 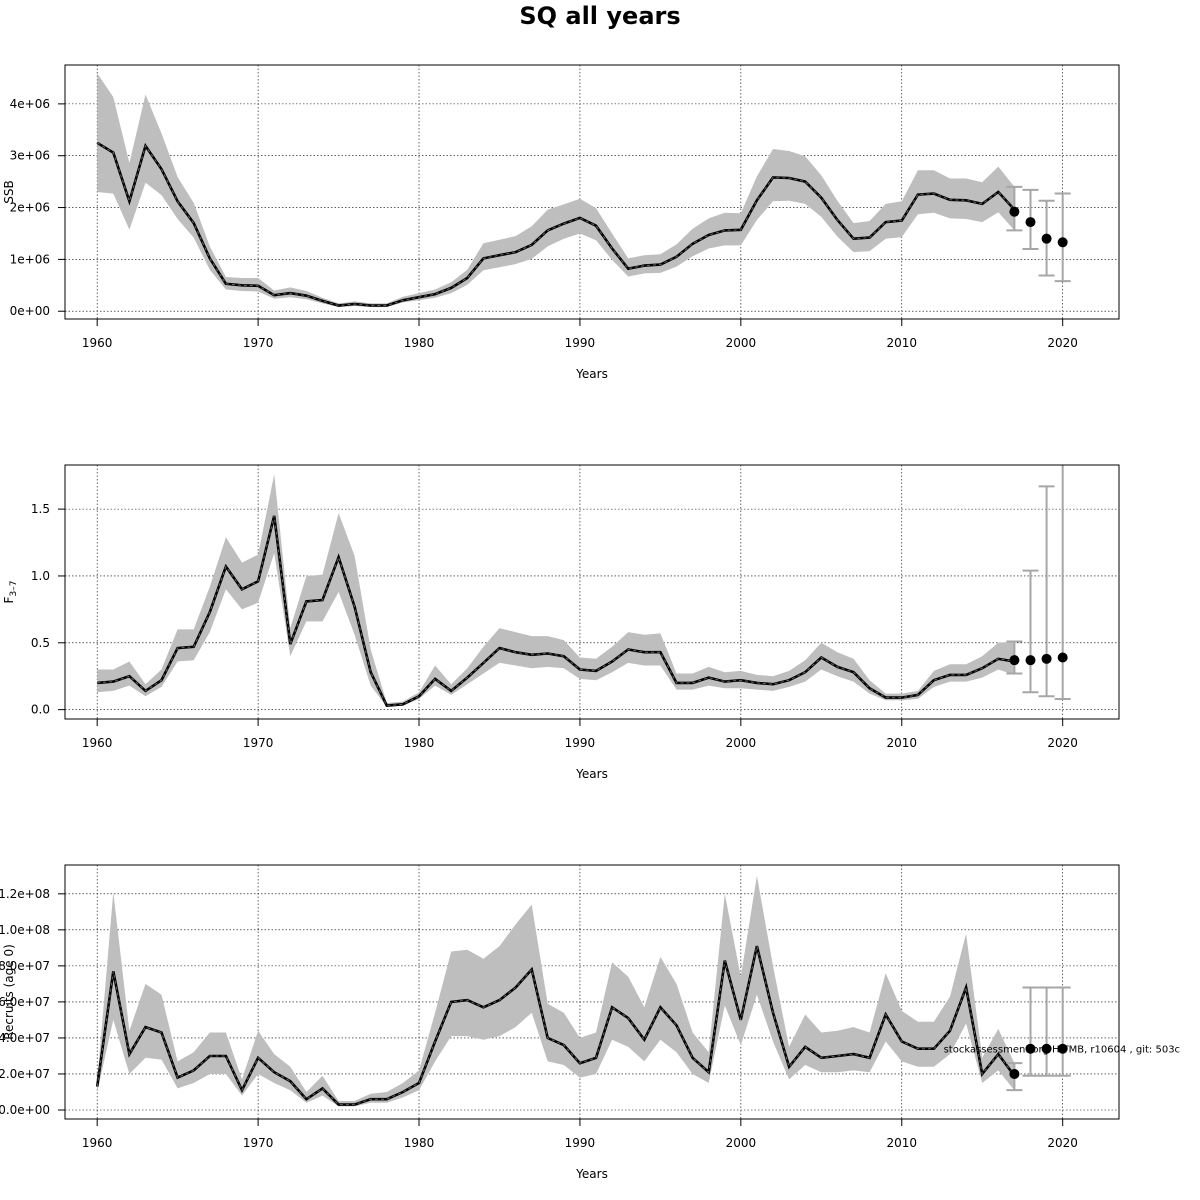 What do you see at coordinates (25, 1002) in the screenshot?
I see `y-tick-label: 6.0e+07` at bounding box center [25, 1002].